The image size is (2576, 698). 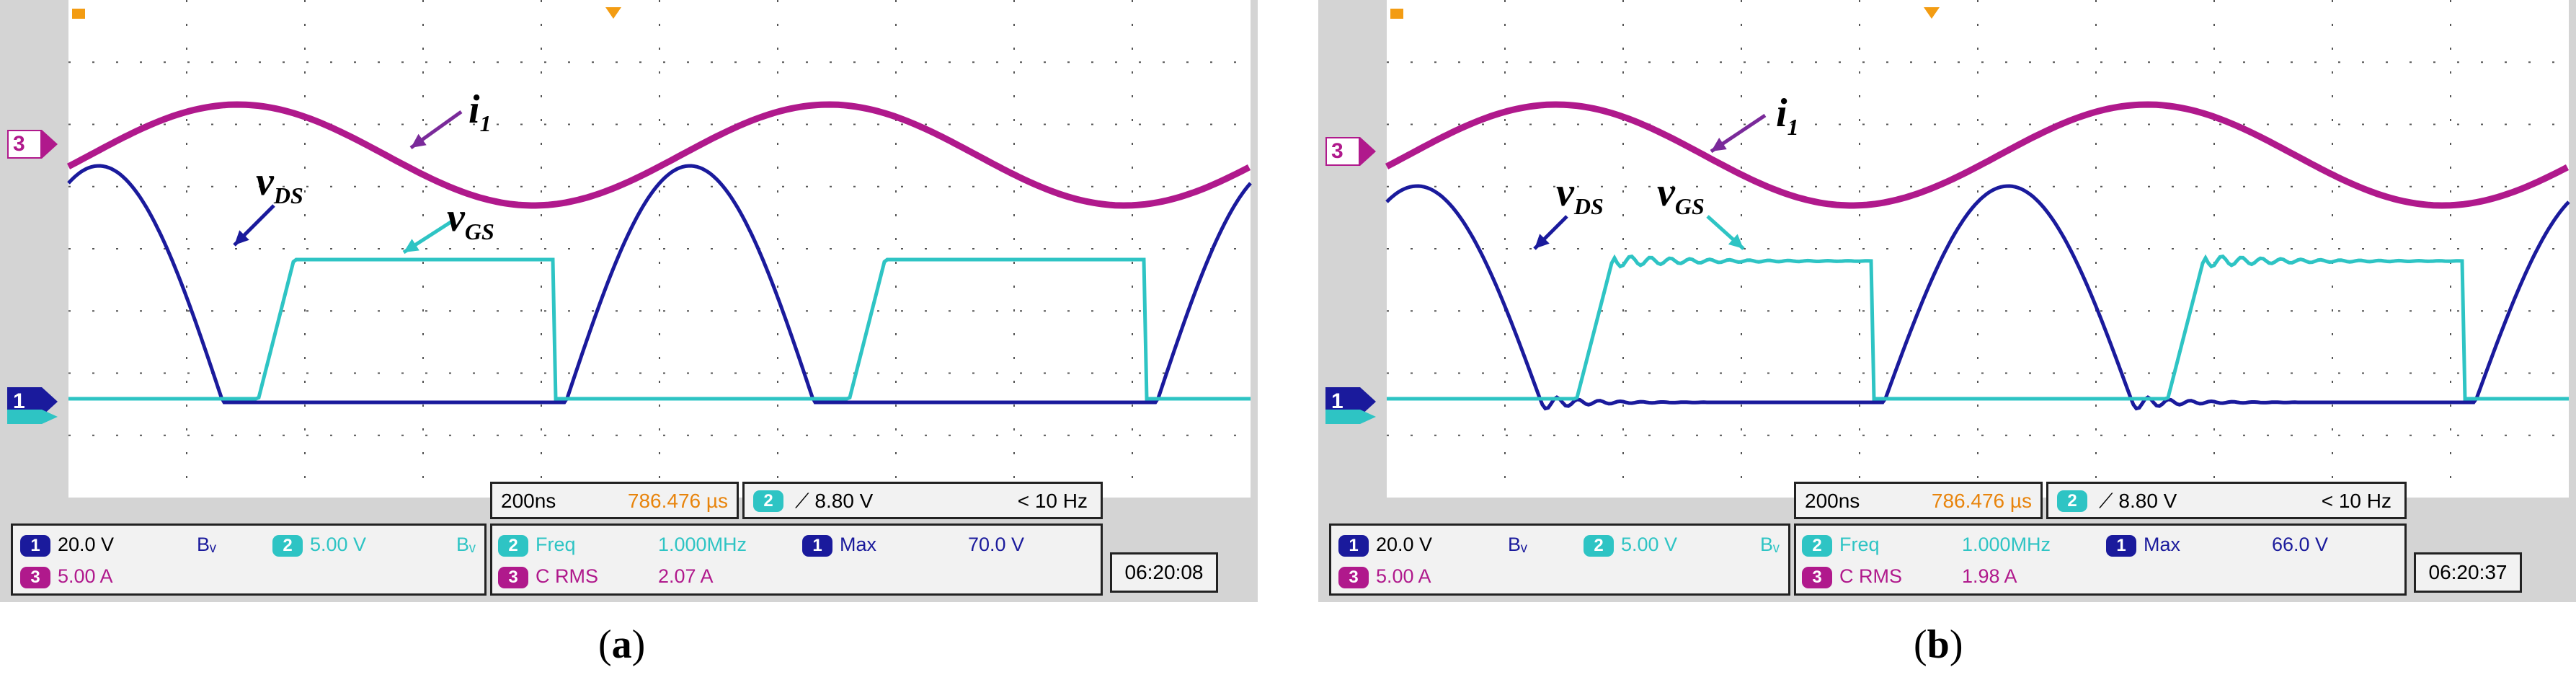 I want to click on measure-rms-value: 1.98 A, so click(x=1989, y=576).